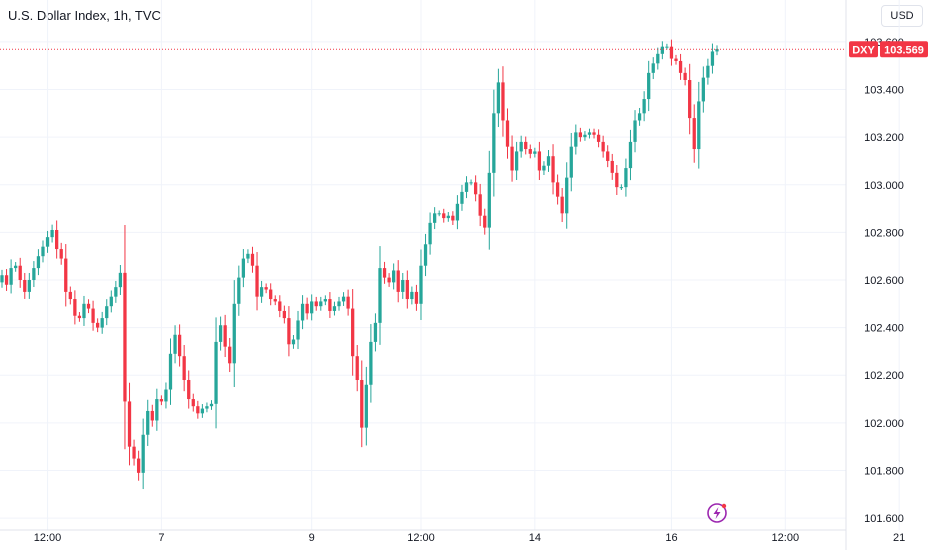 The image size is (932, 550). Describe the element at coordinates (312, 538) in the screenshot. I see `x-tick-label: 9` at that location.